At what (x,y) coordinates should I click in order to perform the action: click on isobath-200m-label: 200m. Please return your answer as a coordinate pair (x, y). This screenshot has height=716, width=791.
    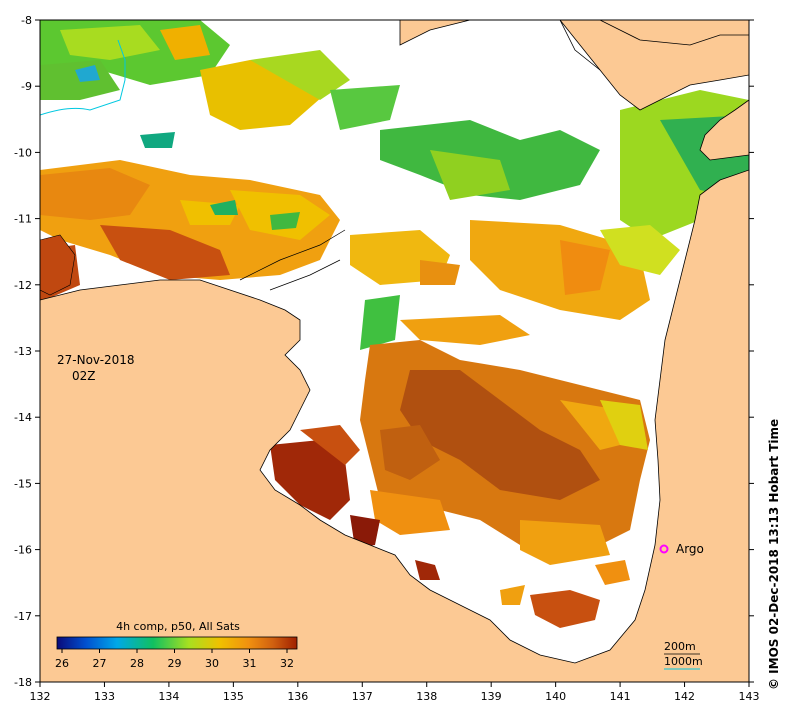
    Looking at the image, I should click on (680, 646).